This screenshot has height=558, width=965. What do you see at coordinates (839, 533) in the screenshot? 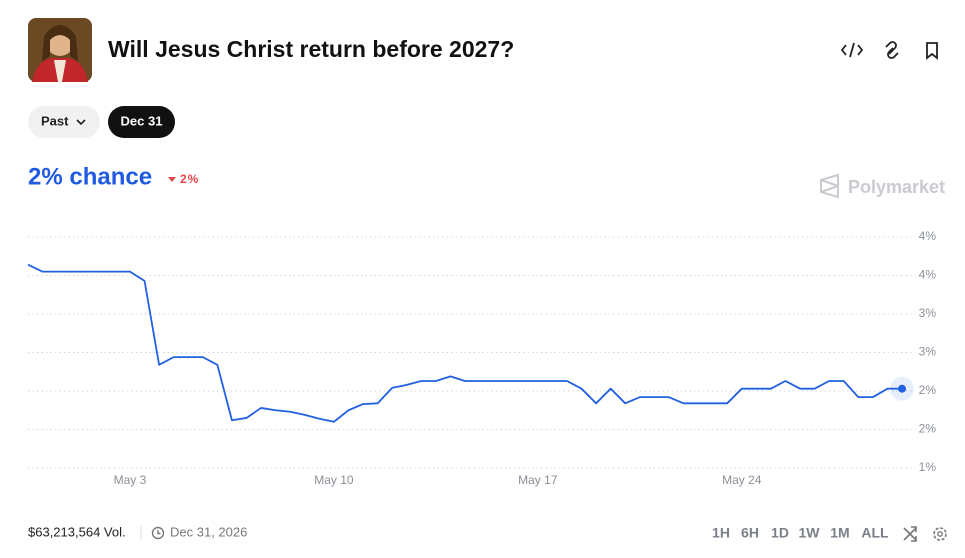
I see `range-button: 1M` at bounding box center [839, 533].